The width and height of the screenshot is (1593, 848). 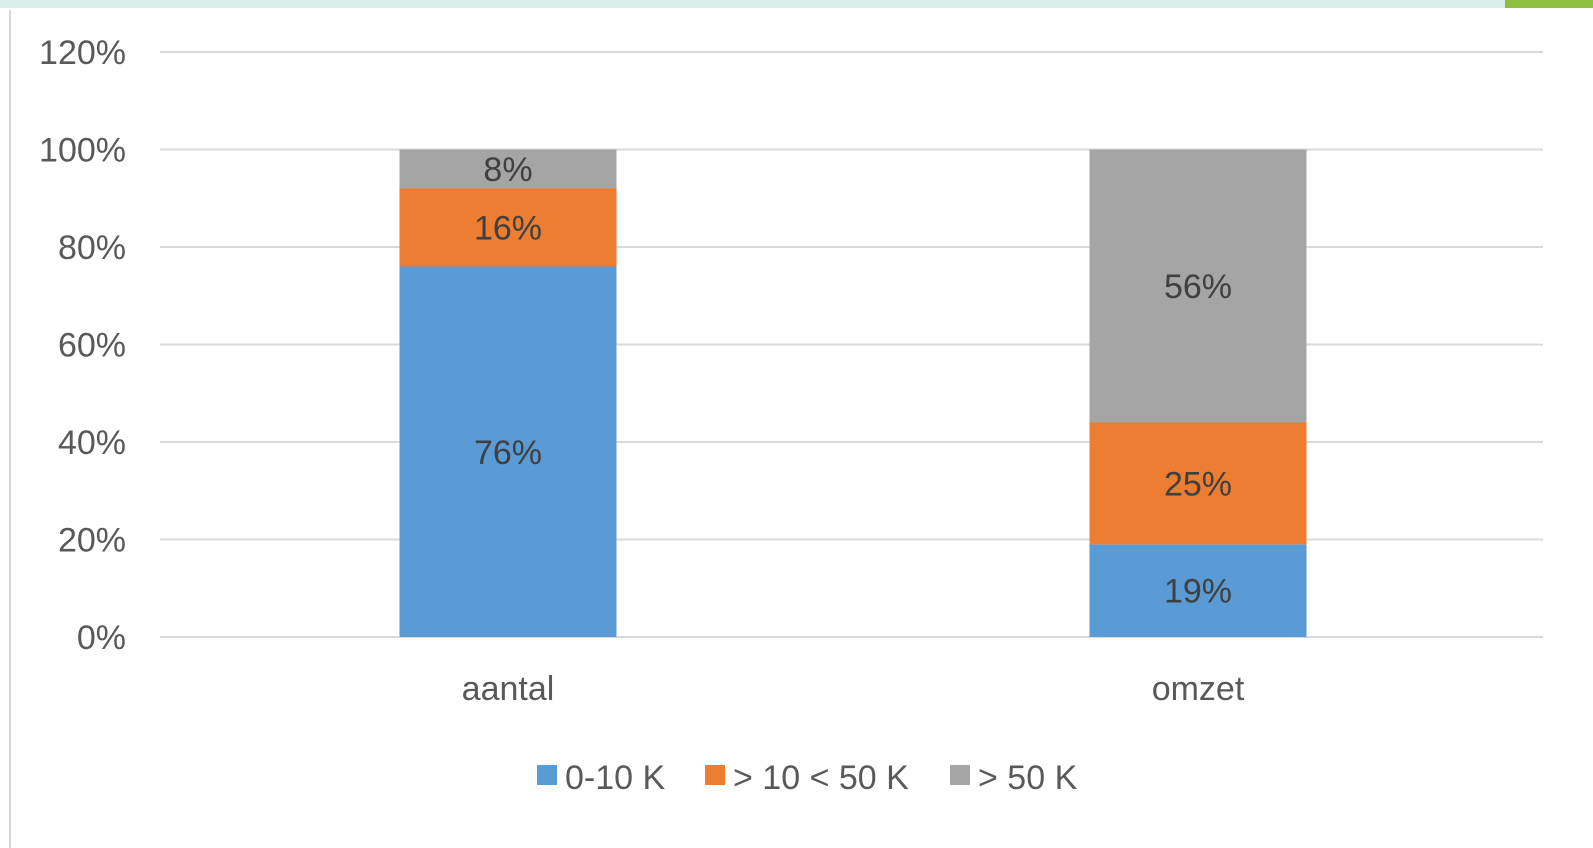 What do you see at coordinates (92, 443) in the screenshot?
I see `y-tick-label: 40%` at bounding box center [92, 443].